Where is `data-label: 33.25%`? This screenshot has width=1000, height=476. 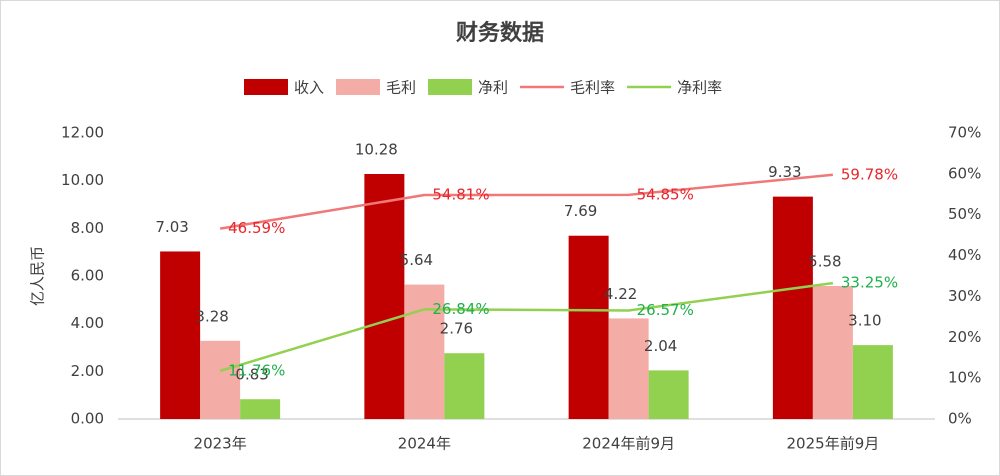
data-label: 33.25% is located at coordinates (869, 283).